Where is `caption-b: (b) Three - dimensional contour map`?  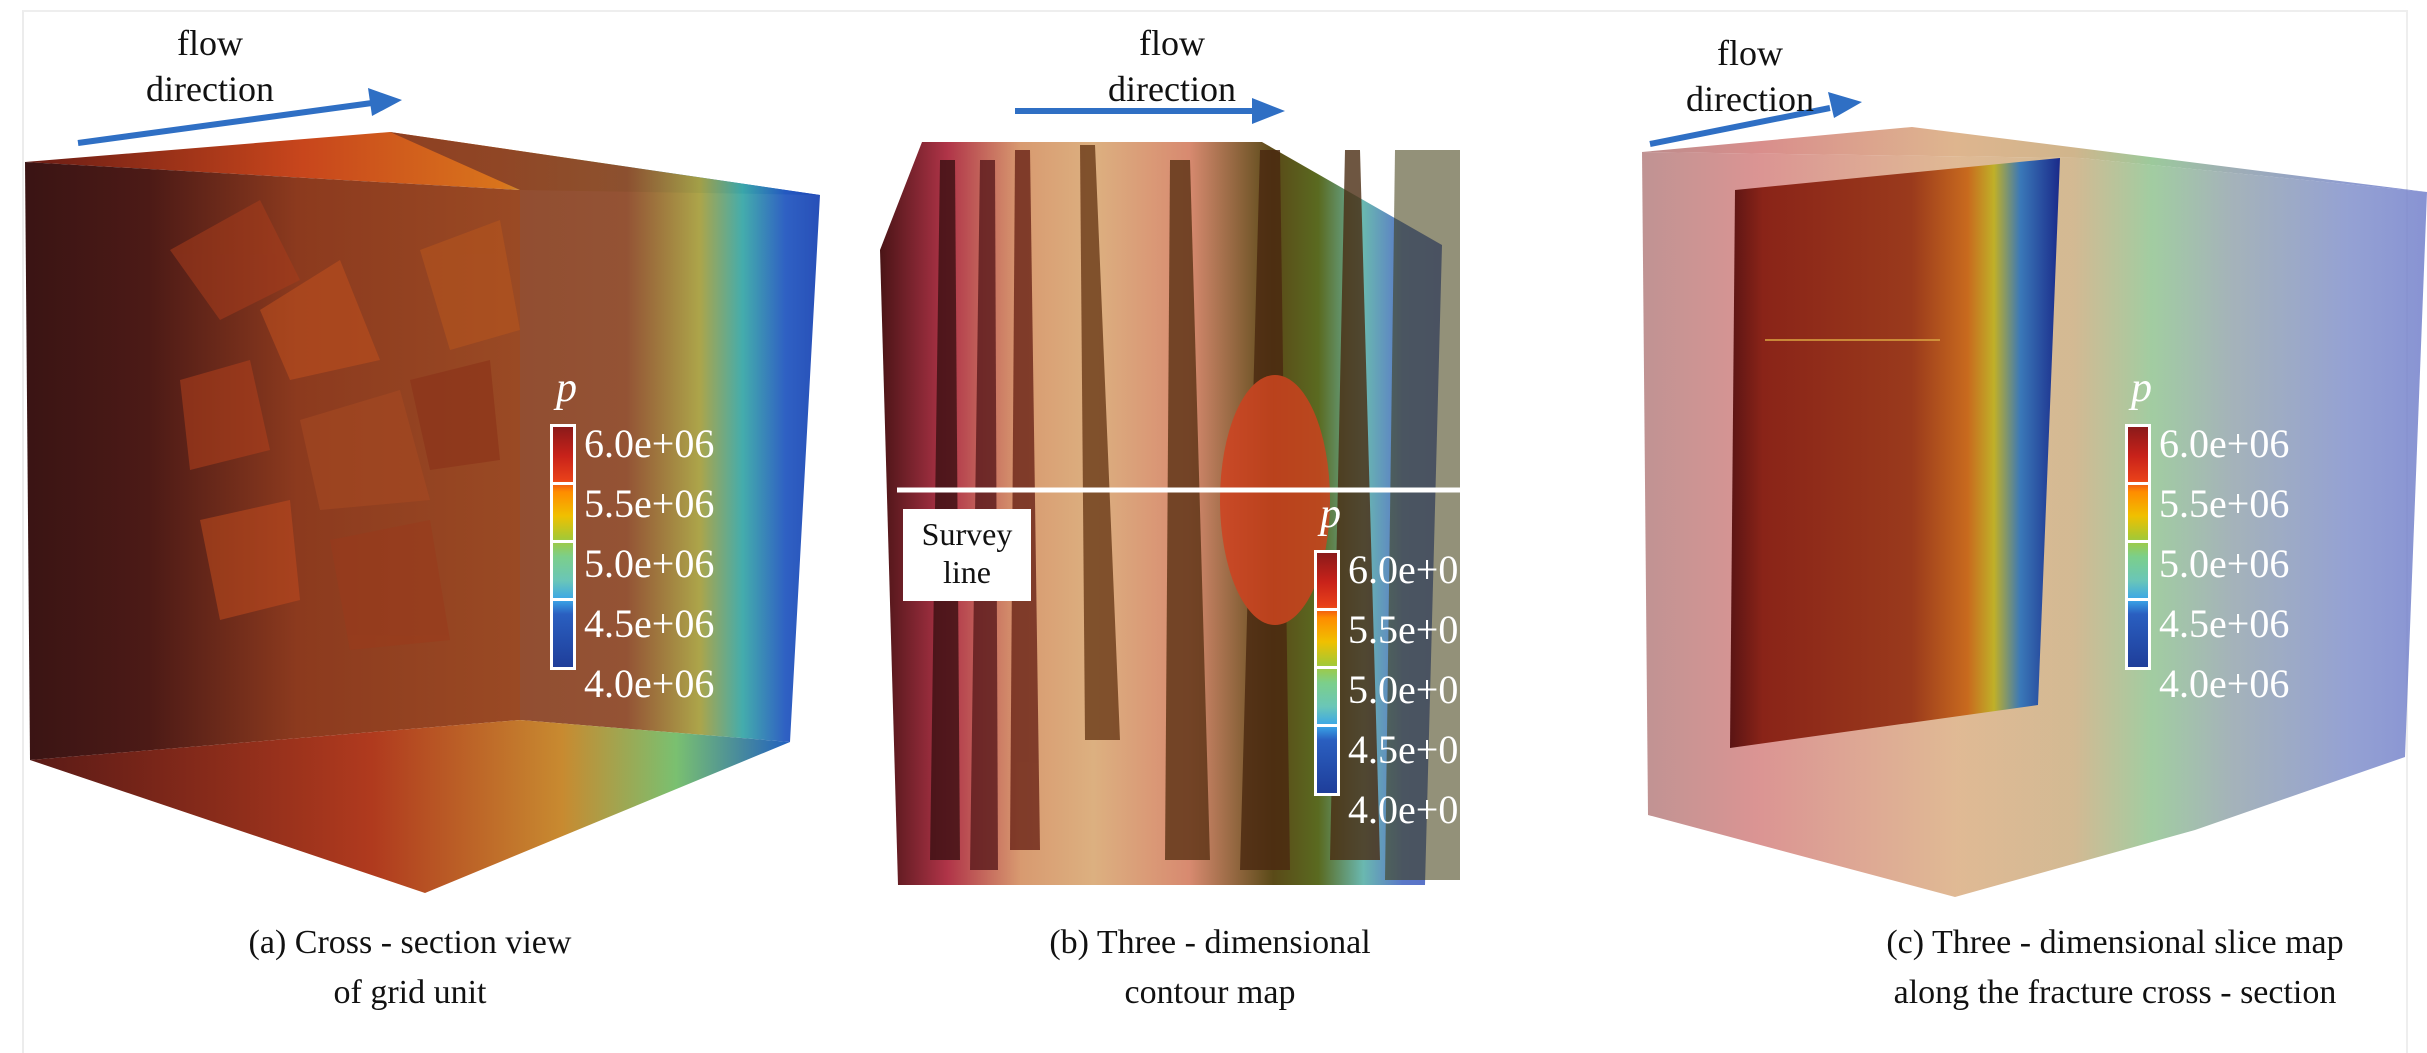 caption-b: (b) Three - dimensional contour map is located at coordinates (1210, 968).